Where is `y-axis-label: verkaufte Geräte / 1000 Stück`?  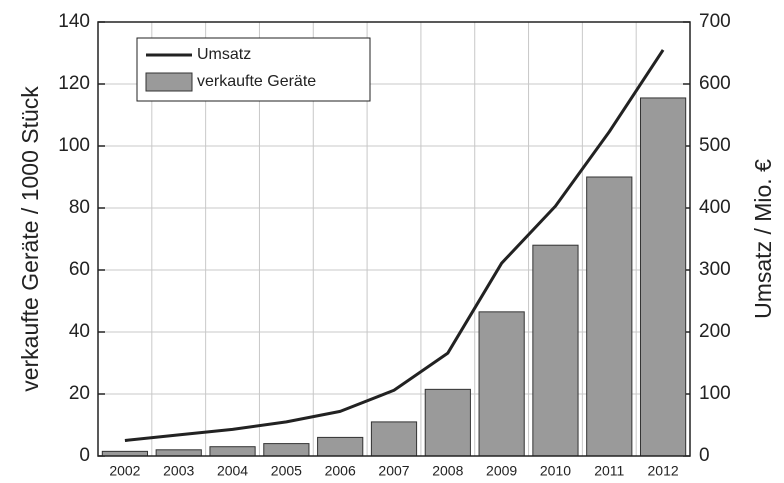 y-axis-label: verkaufte Geräte / 1000 Stück is located at coordinates (30, 239).